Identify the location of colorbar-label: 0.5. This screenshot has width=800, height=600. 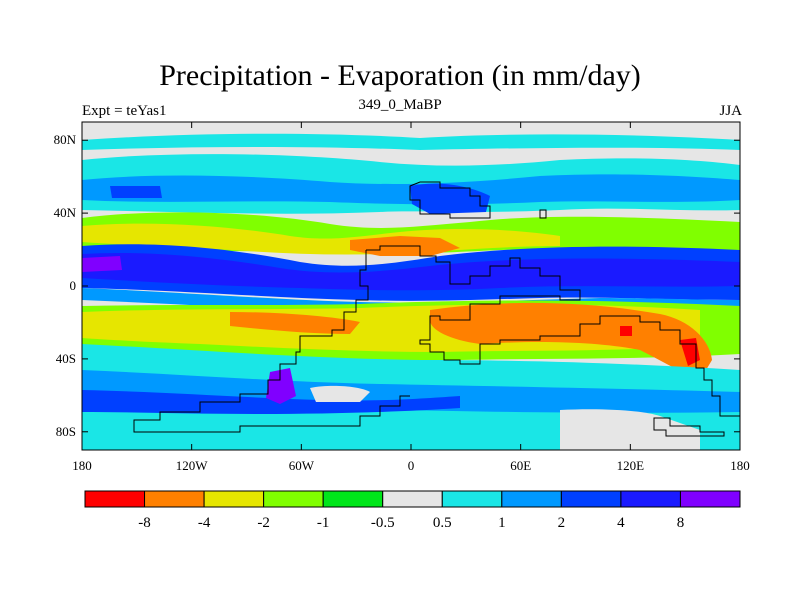
(442, 523).